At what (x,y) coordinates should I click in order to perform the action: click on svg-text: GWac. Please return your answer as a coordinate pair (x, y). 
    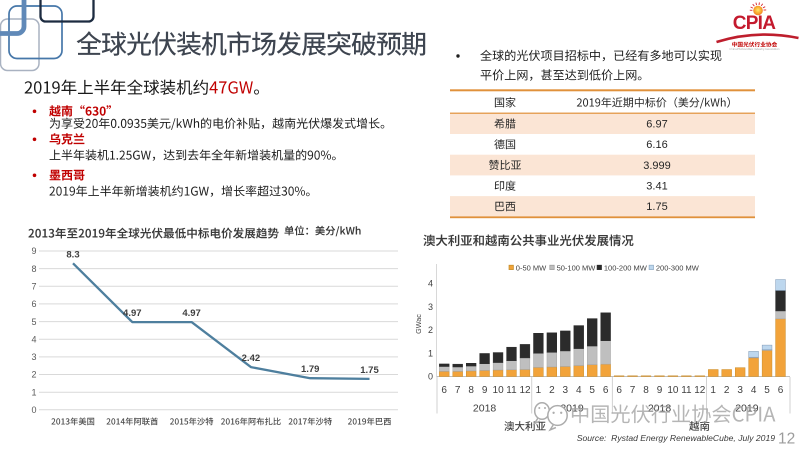
    Looking at the image, I should click on (418, 324).